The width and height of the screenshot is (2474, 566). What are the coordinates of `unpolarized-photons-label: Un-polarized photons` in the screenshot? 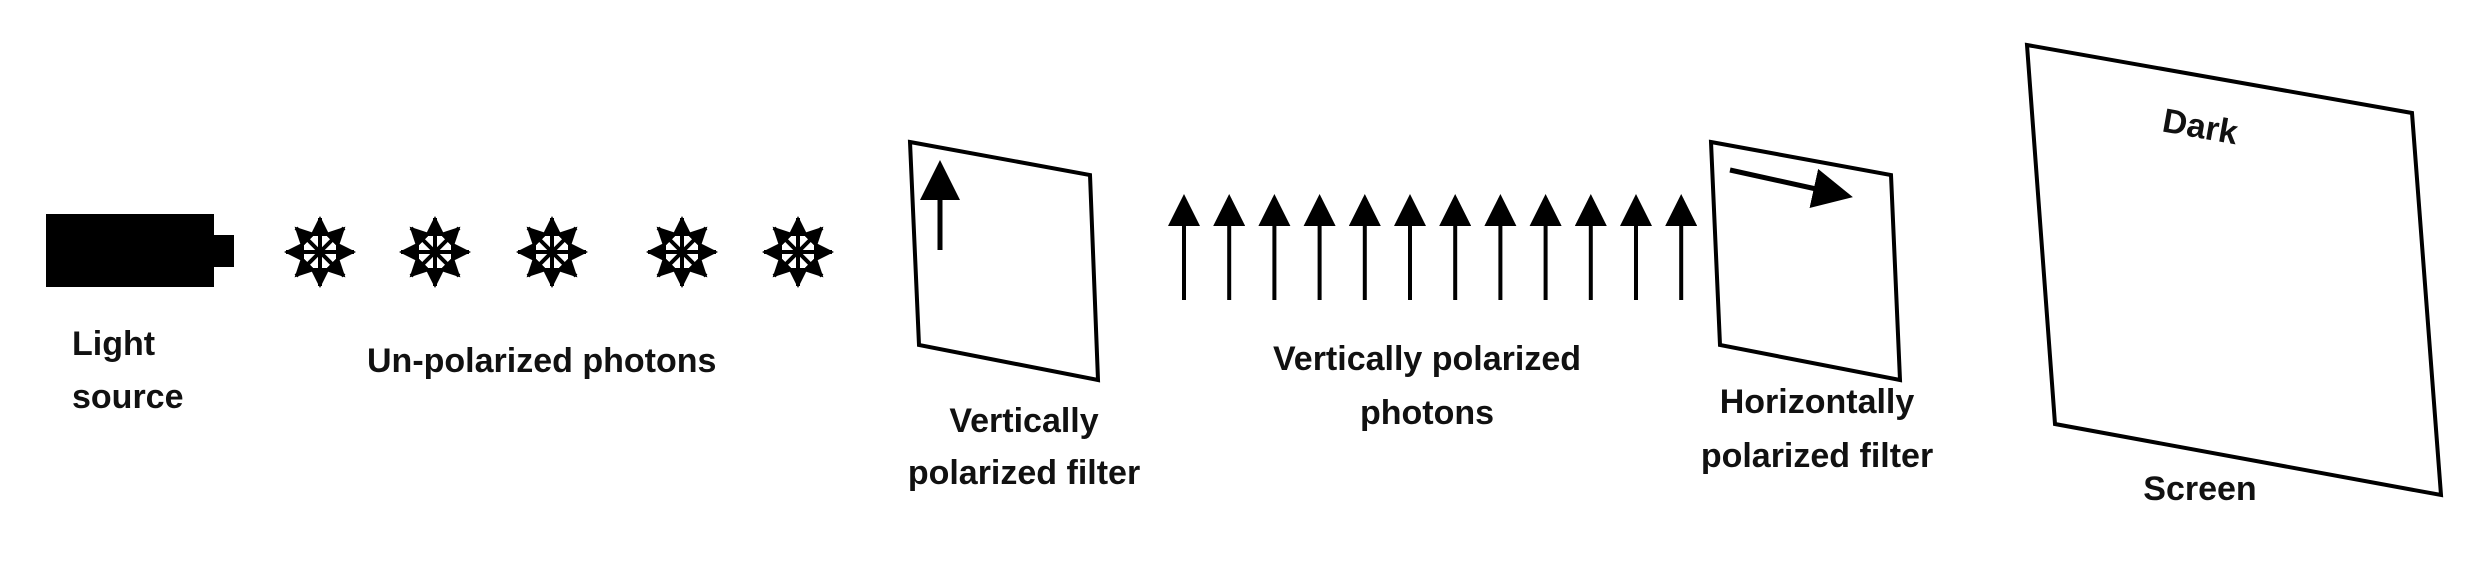 It's located at (541, 361).